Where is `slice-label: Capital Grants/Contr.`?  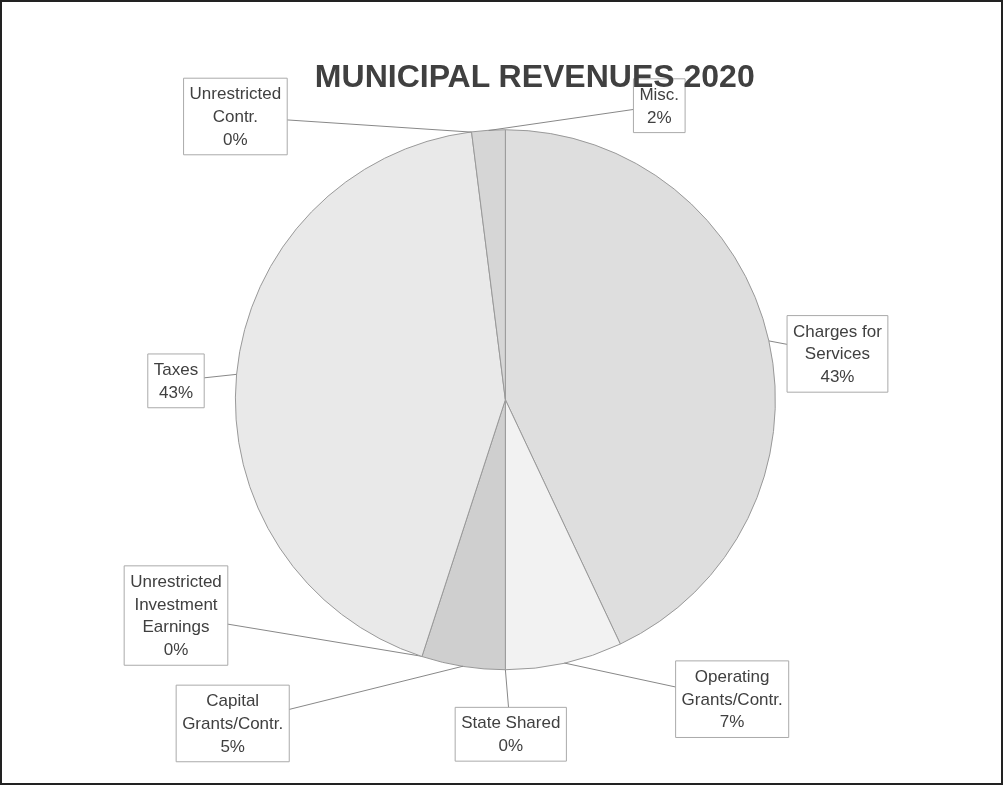 slice-label: Capital Grants/Contr. is located at coordinates (233, 712).